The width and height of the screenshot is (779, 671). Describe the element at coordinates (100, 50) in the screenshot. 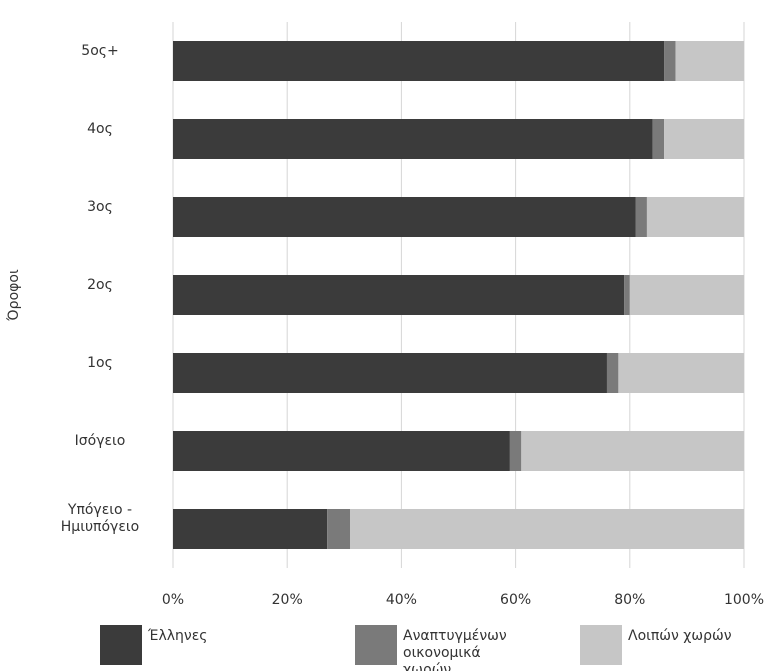

I see `y-tick-label: 5ος+` at that location.